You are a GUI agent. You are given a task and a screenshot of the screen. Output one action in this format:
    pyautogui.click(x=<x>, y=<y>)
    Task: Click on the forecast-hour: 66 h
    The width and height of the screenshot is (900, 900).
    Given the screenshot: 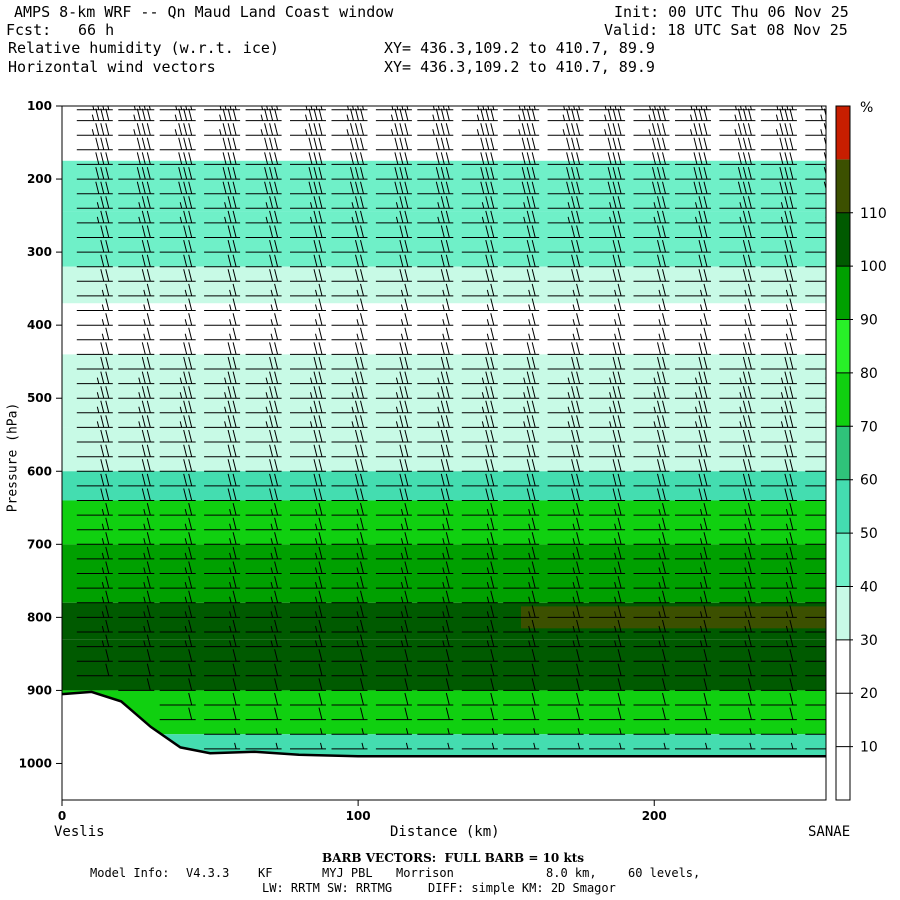 What is the action you would take?
    pyautogui.click(x=96, y=30)
    